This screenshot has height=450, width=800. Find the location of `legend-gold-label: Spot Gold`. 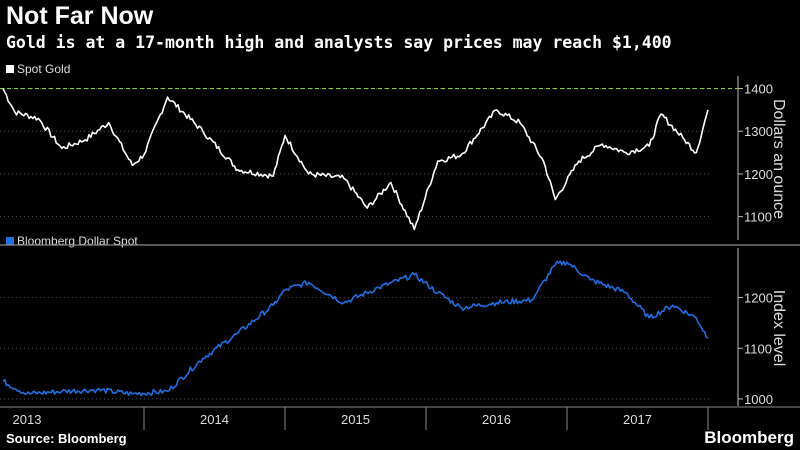

legend-gold-label: Spot Gold is located at coordinates (44, 69).